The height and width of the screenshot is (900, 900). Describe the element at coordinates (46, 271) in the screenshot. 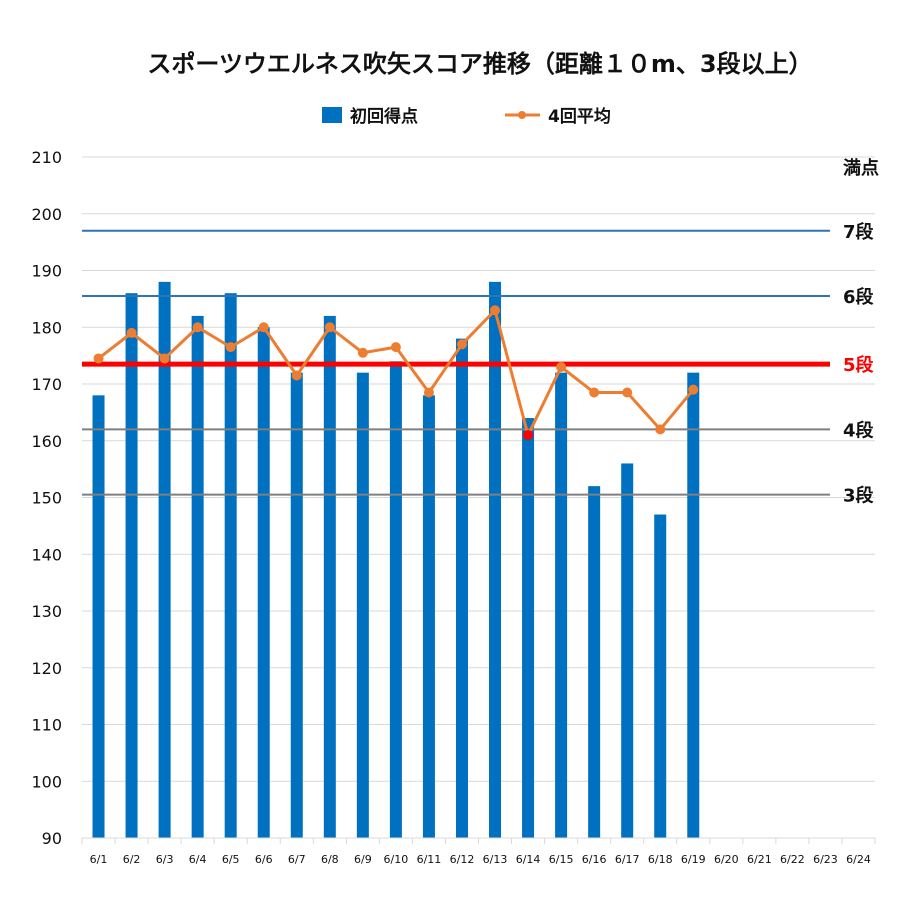

I see `y-tick-label: 190` at that location.